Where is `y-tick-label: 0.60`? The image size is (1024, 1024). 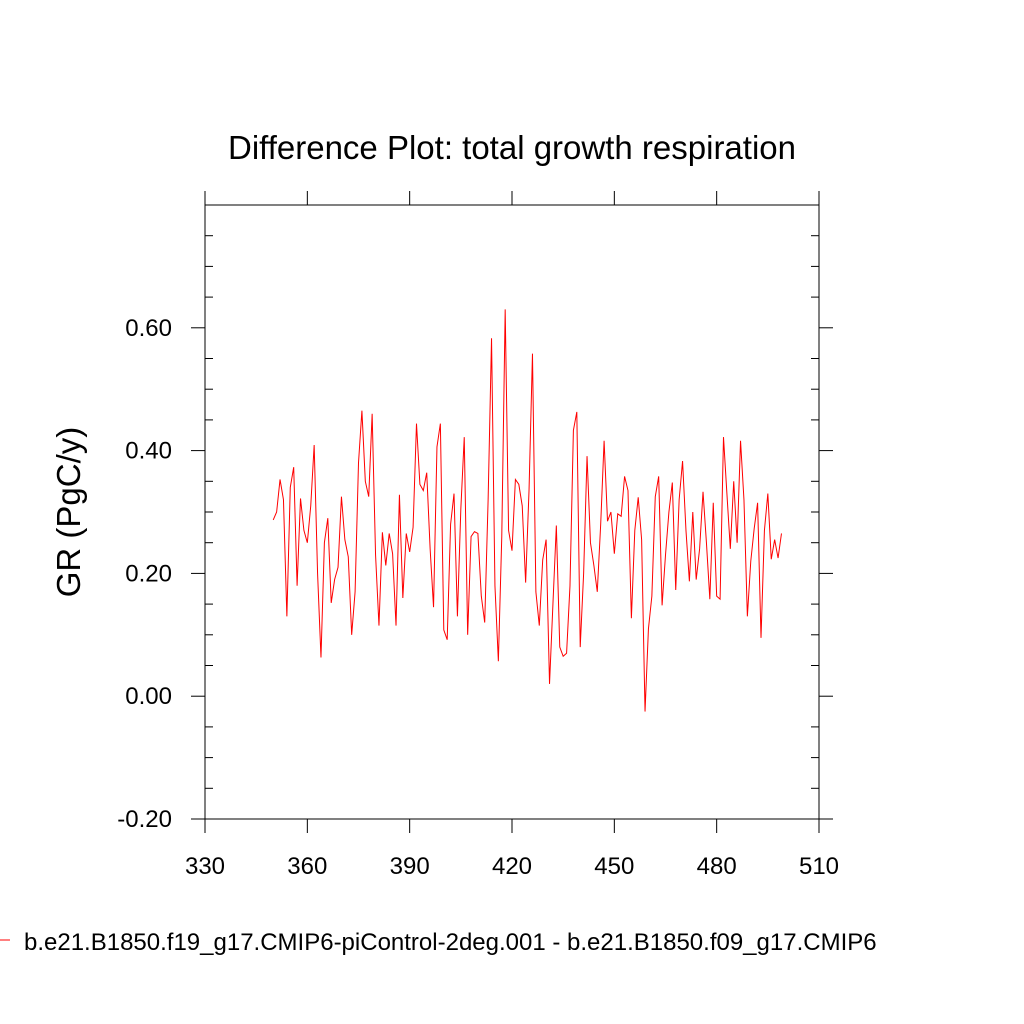 y-tick-label: 0.60 is located at coordinates (148, 328).